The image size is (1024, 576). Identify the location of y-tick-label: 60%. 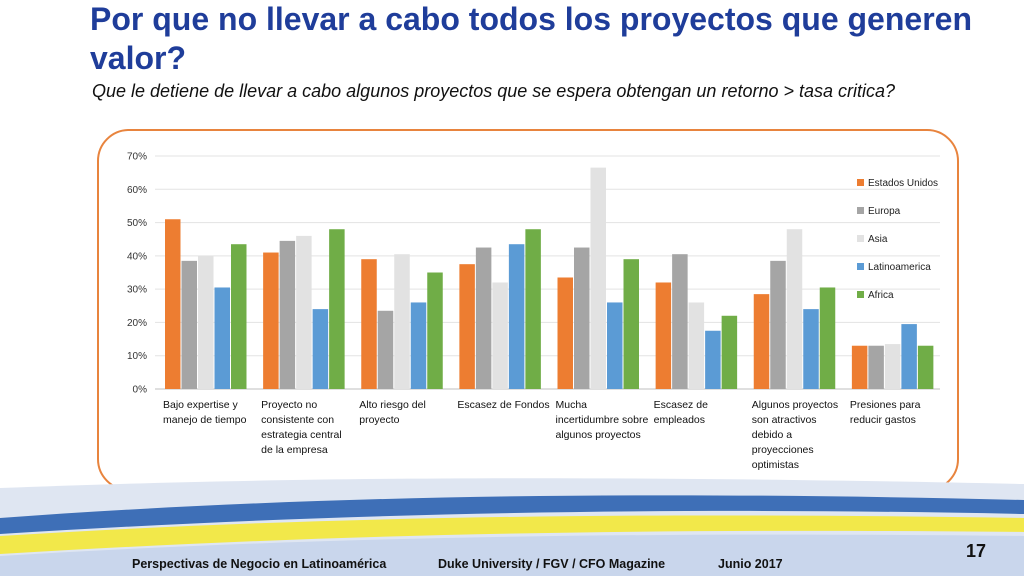
(137, 190).